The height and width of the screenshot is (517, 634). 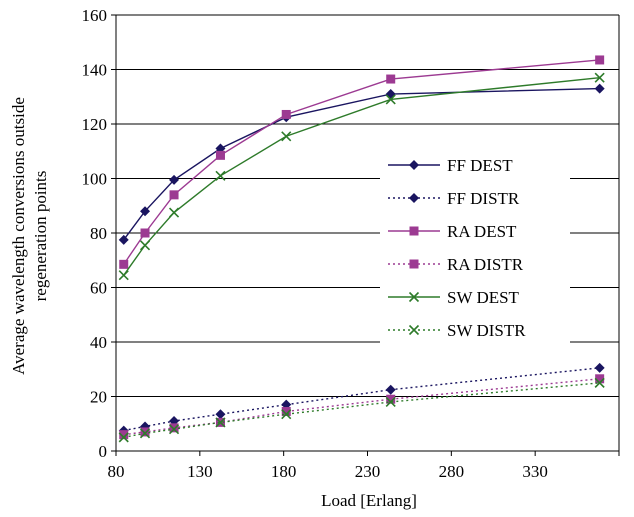 What do you see at coordinates (98, 288) in the screenshot?
I see `y-tick-label: 60` at bounding box center [98, 288].